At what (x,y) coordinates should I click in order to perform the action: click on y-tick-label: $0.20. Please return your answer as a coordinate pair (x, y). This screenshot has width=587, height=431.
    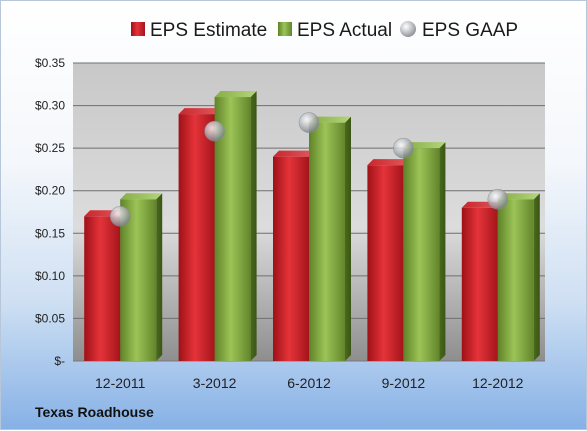
    Looking at the image, I should click on (50, 191).